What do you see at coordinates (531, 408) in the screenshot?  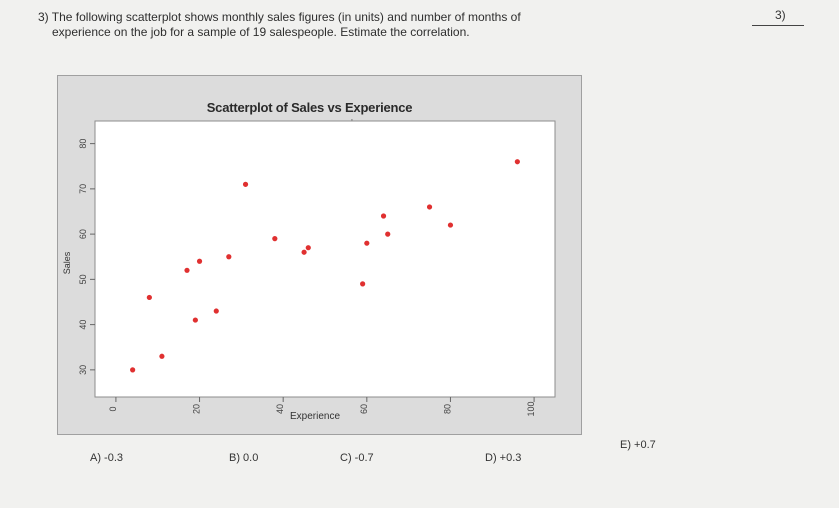 I see `x-tick-label: 100` at bounding box center [531, 408].